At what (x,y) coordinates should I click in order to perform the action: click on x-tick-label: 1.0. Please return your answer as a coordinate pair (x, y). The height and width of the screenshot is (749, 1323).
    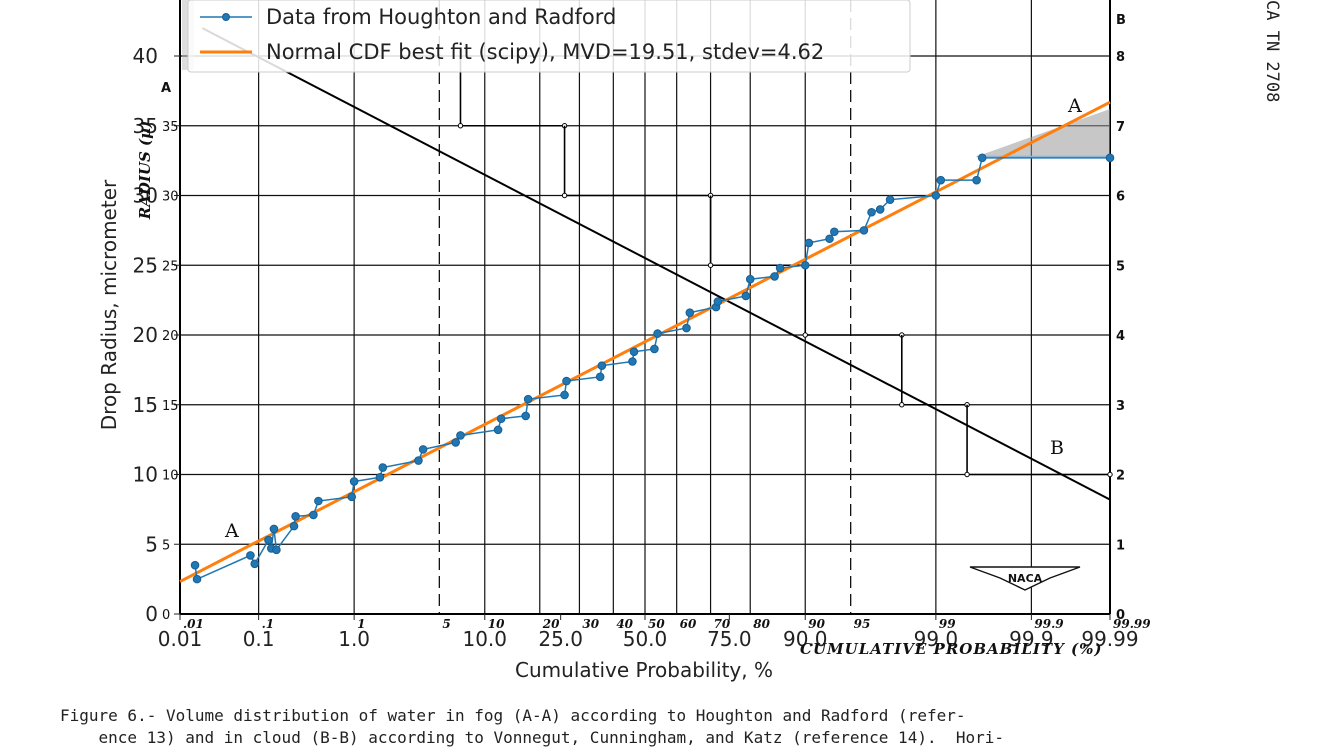
    Looking at the image, I should click on (354, 639).